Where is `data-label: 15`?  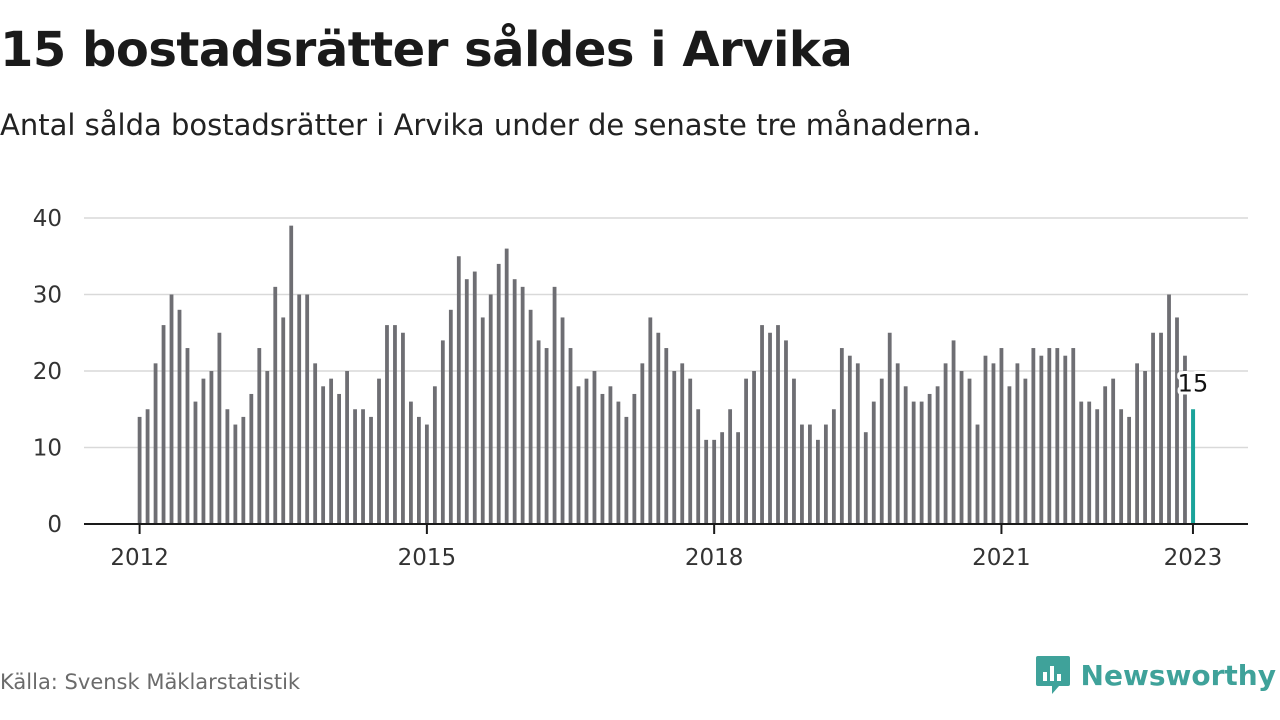
data-label: 15 is located at coordinates (1193, 383).